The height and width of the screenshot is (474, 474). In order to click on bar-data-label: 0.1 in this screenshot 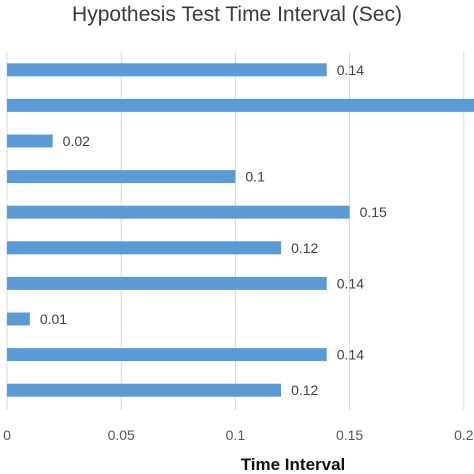, I will do `click(255, 177)`.